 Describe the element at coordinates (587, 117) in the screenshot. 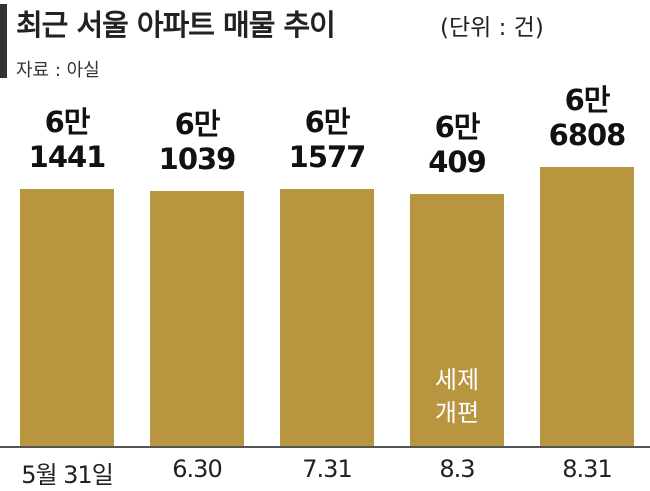

I see `value-label: 6만 6808` at that location.